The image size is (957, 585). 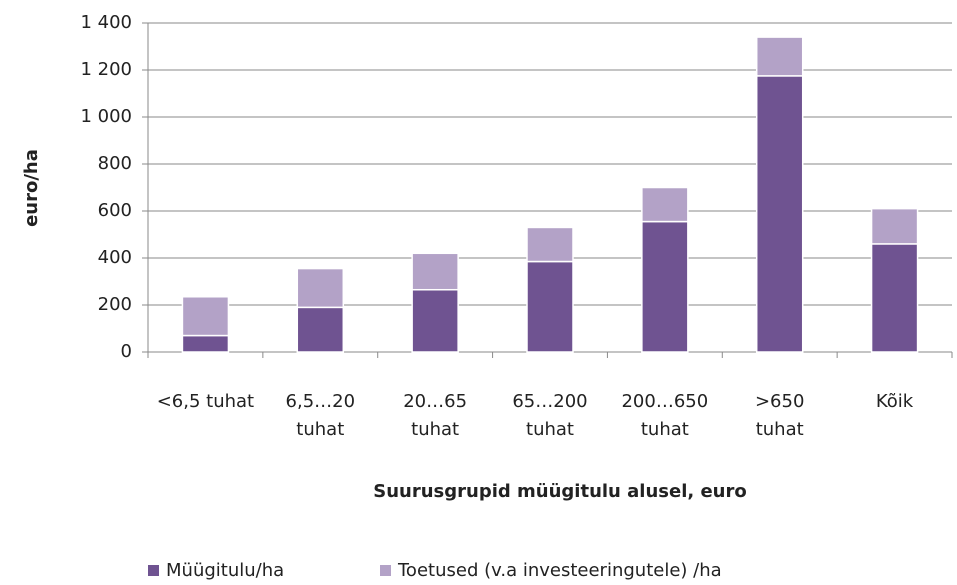 I want to click on y-tick-label: 400, so click(x=115, y=257).